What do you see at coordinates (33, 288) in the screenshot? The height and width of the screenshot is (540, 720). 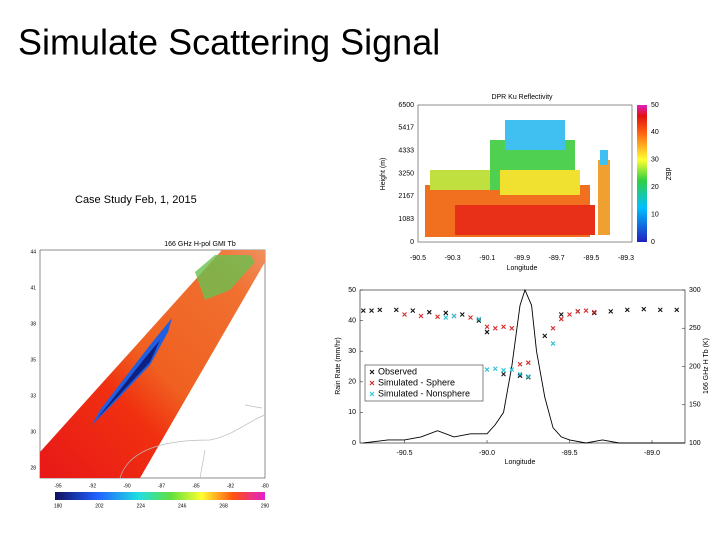 I see `y-tick-label: 41` at bounding box center [33, 288].